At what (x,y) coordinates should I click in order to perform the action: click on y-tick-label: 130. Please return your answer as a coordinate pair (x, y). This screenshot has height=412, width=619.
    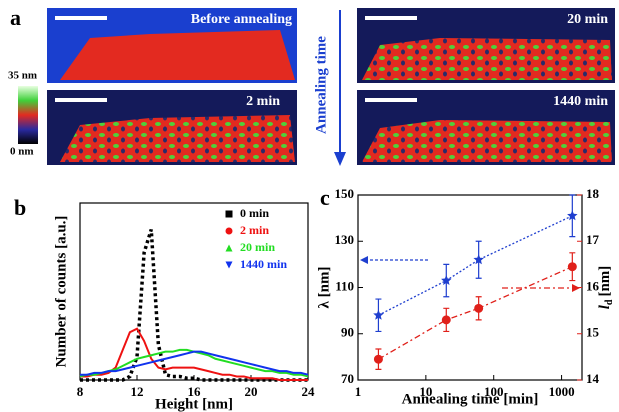
    Looking at the image, I should click on (345, 239).